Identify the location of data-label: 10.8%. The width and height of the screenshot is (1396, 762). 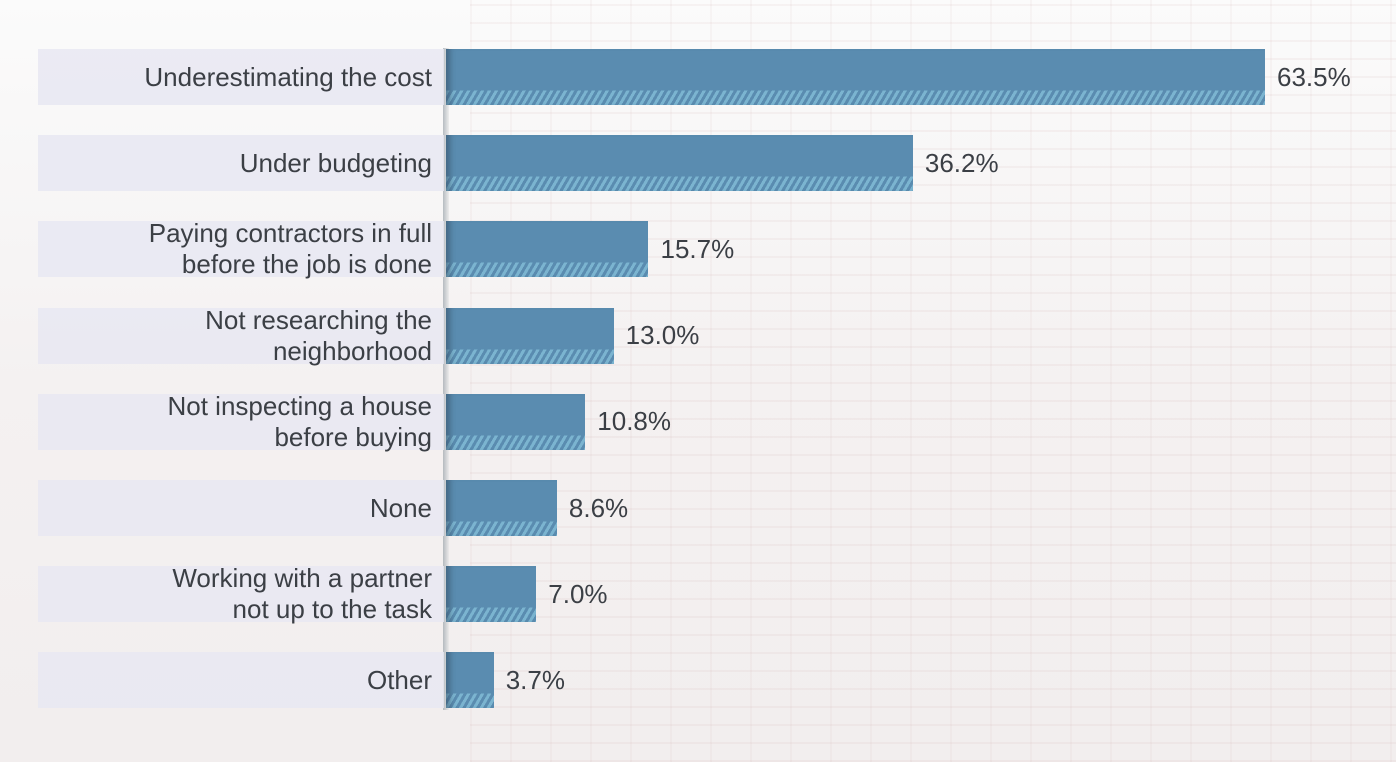
(634, 421).